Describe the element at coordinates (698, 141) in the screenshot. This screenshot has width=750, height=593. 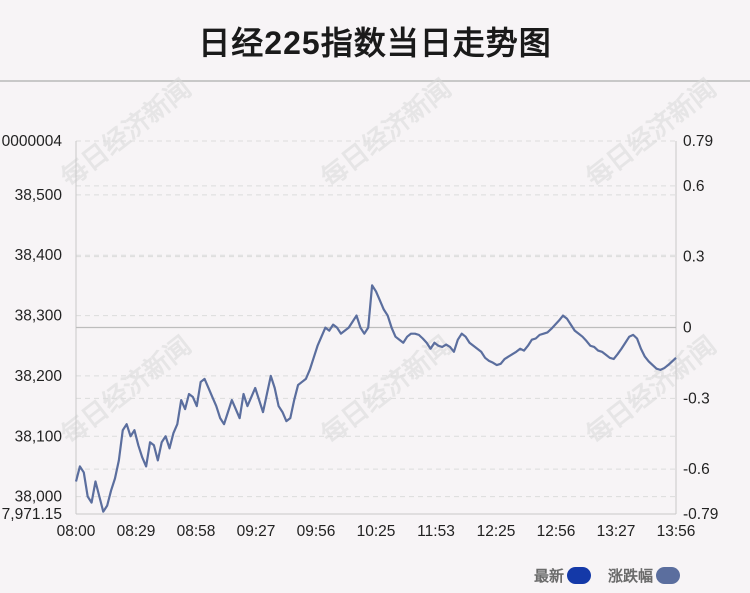
I see `y-right-tick-label: 0.79` at that location.